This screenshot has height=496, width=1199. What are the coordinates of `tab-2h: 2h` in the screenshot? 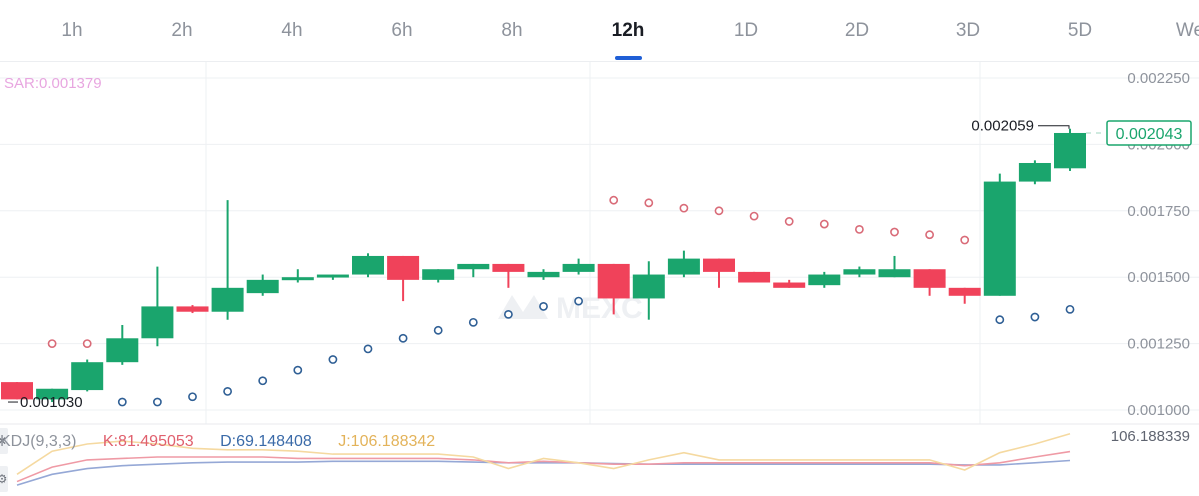 It's located at (182, 30).